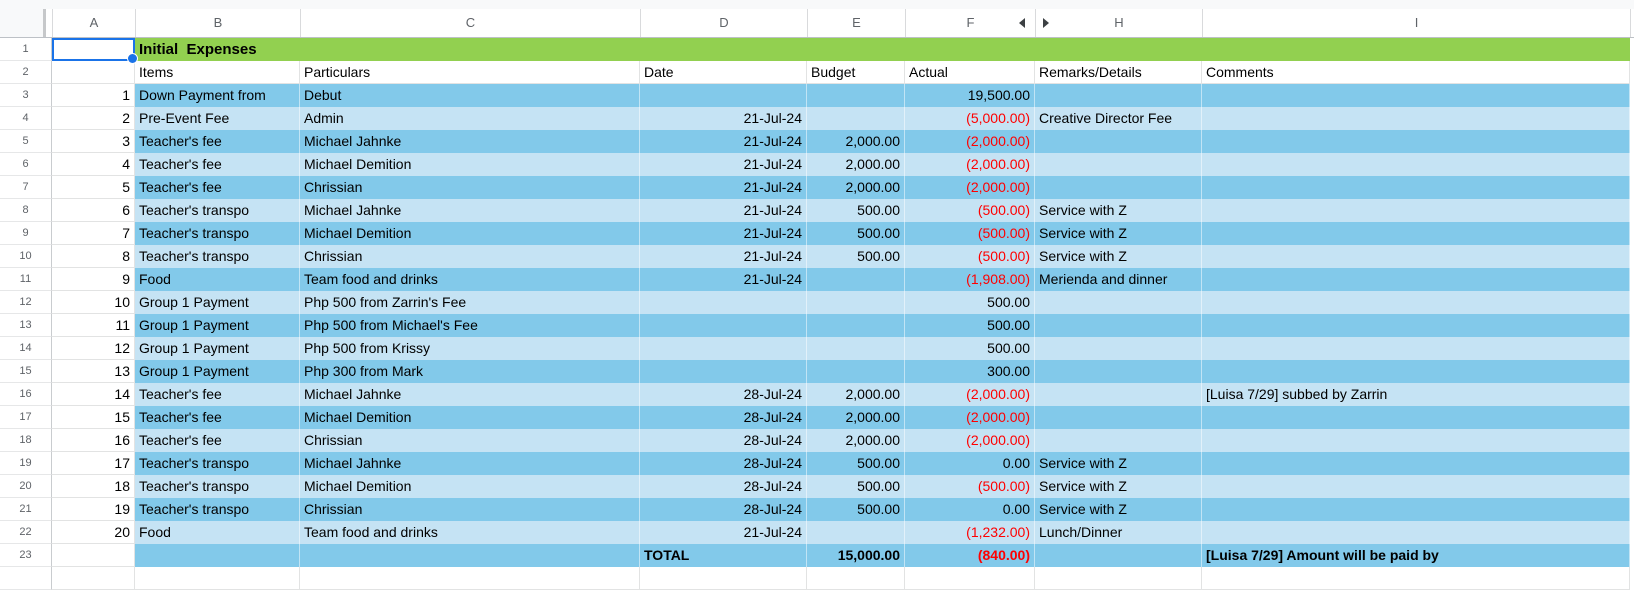  I want to click on column-label-remarks: Remarks/Details, so click(1118, 72).